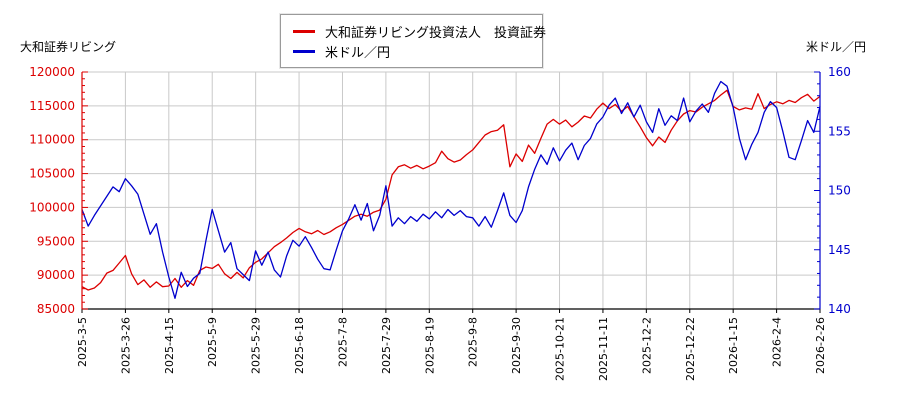 Image resolution: width=900 pixels, height=400 pixels. I want to click on x-tick-label: 2026-2-26, so click(820, 345).